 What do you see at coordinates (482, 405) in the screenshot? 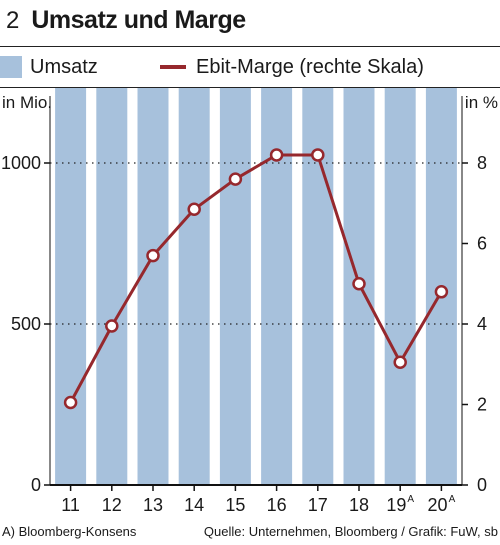
I see `y-right-tick-label-2: 2` at bounding box center [482, 405].